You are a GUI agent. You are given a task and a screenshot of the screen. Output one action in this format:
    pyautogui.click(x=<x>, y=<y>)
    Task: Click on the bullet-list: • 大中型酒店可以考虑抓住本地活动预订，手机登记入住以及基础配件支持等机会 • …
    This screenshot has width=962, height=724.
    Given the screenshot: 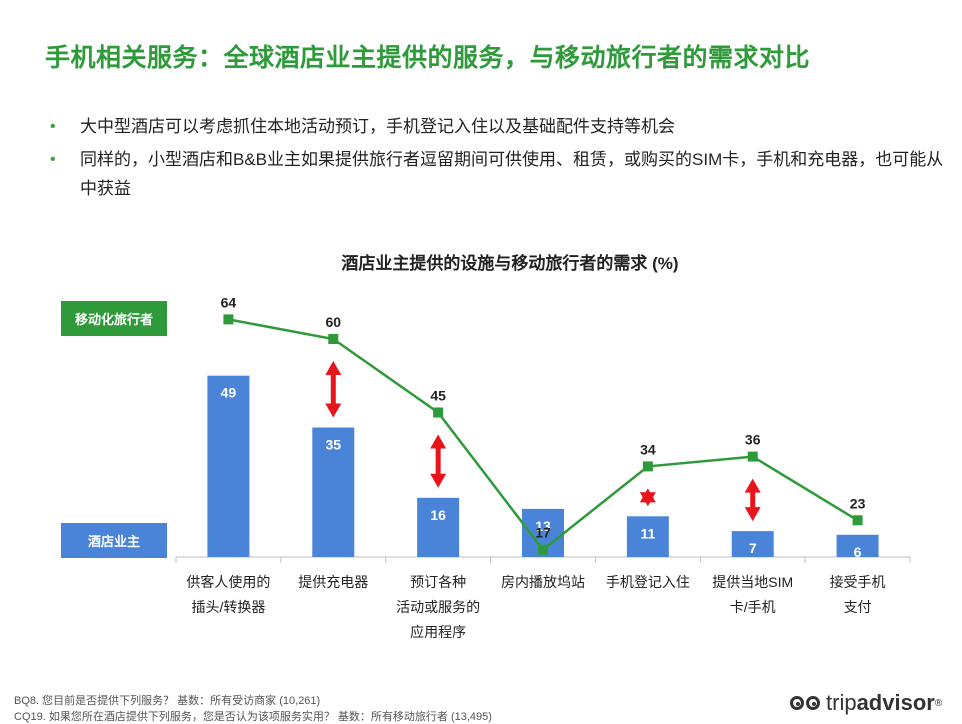 What is the action you would take?
    pyautogui.click(x=500, y=159)
    